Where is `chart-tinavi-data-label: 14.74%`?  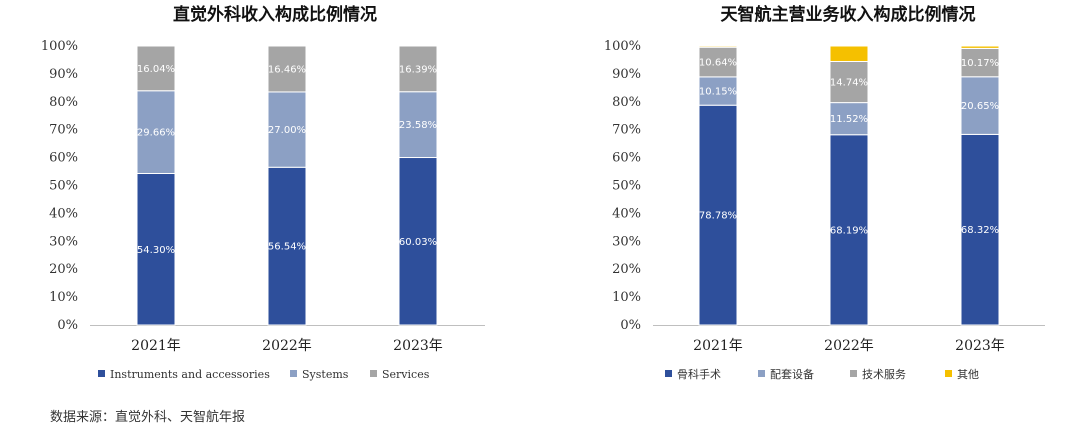 chart-tinavi-data-label: 14.74% is located at coordinates (849, 83).